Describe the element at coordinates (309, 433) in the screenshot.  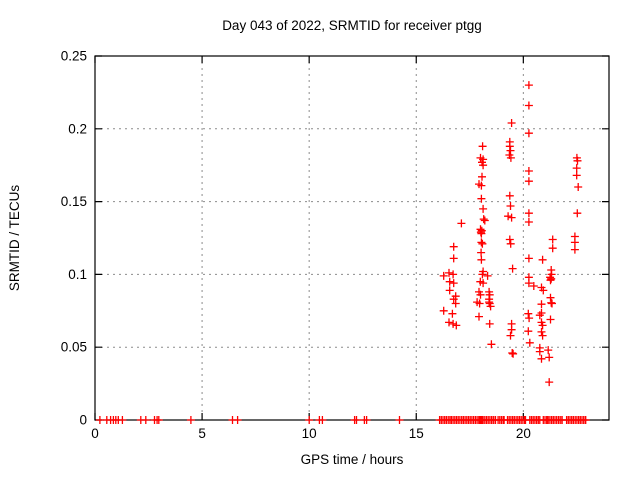
I see `x-tick-label: 10` at that location.